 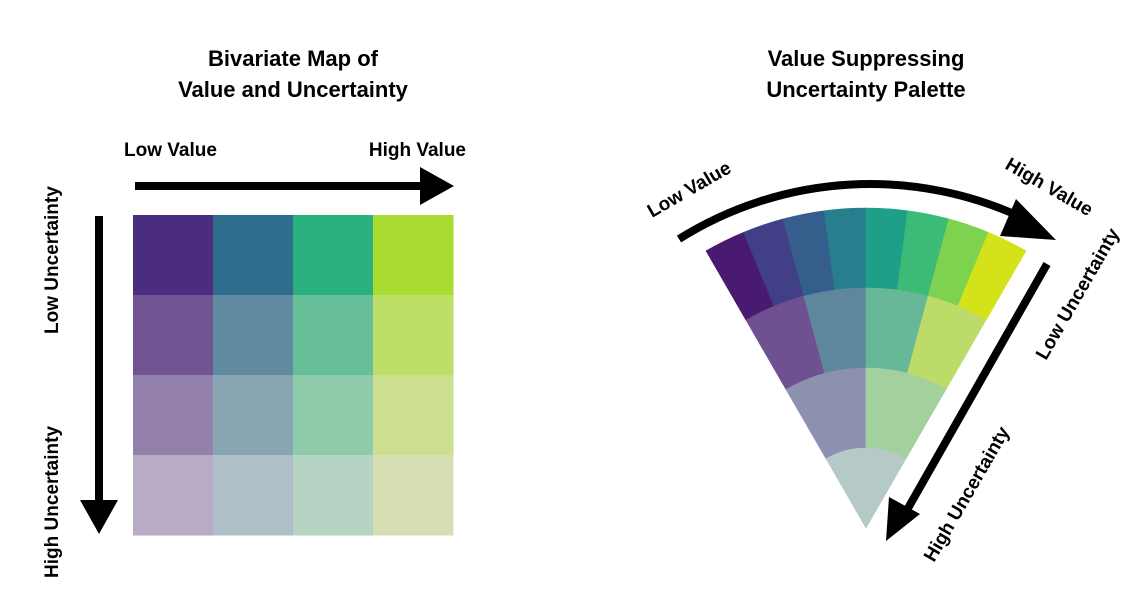 I want to click on grid-cell-r2-c1, so click(x=253, y=415).